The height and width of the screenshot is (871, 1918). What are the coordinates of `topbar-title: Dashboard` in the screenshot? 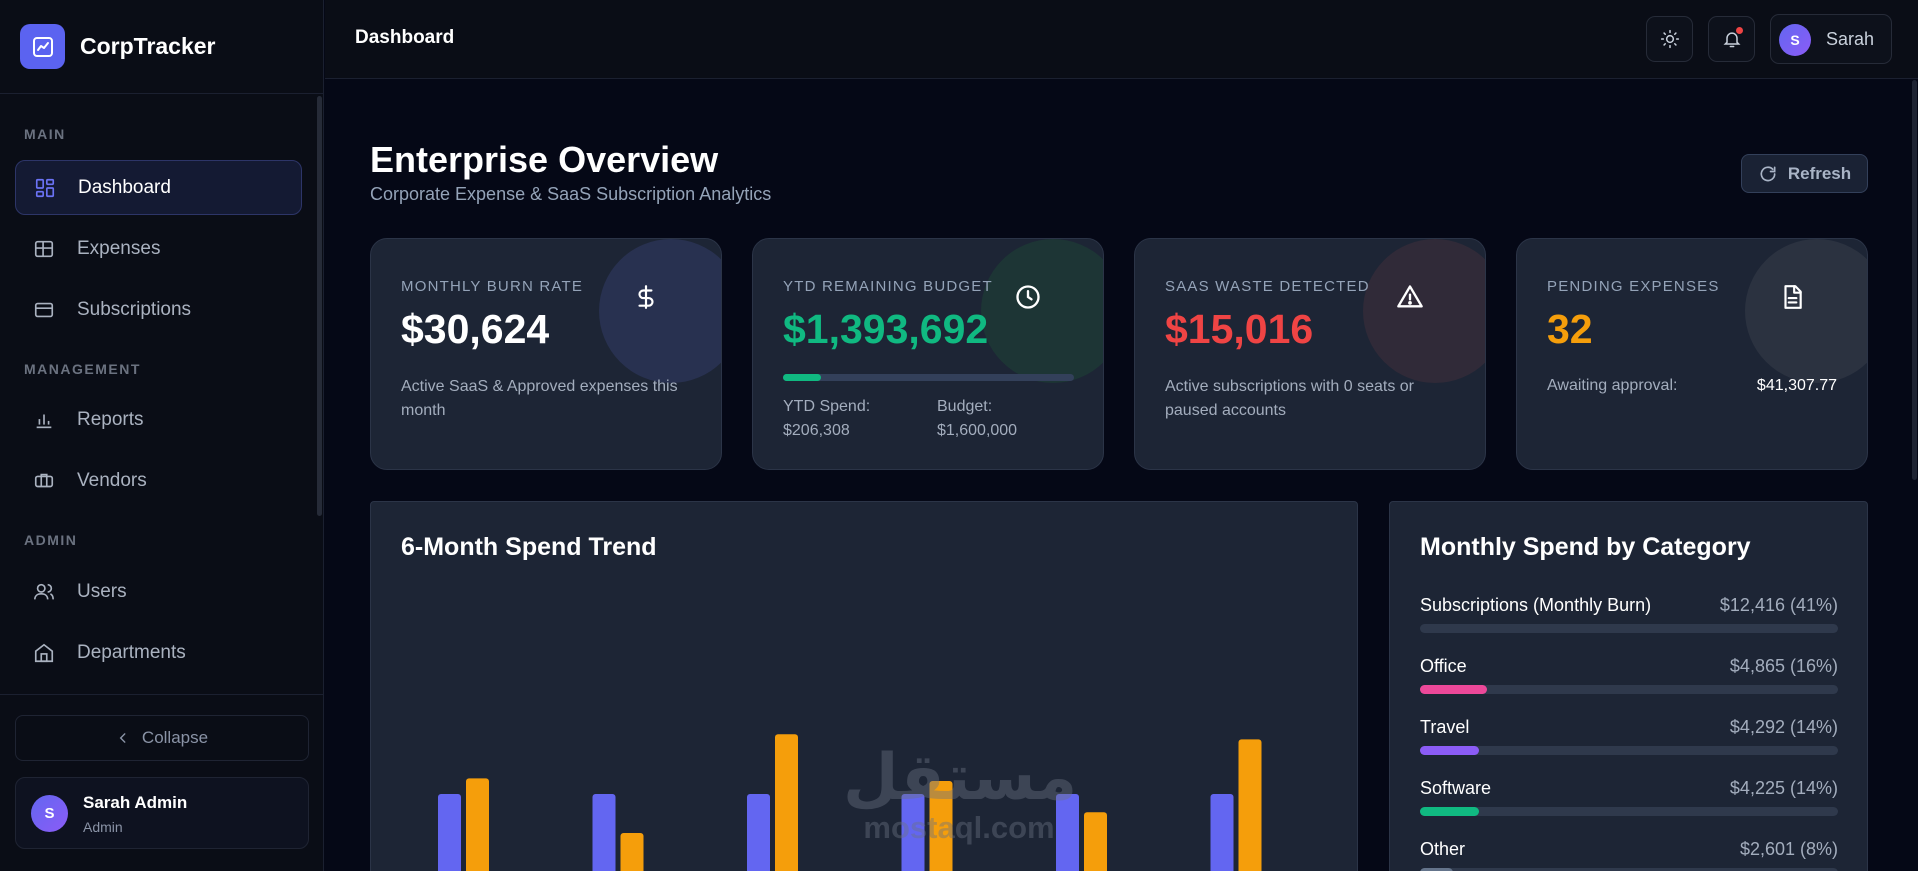 It's located at (405, 37).